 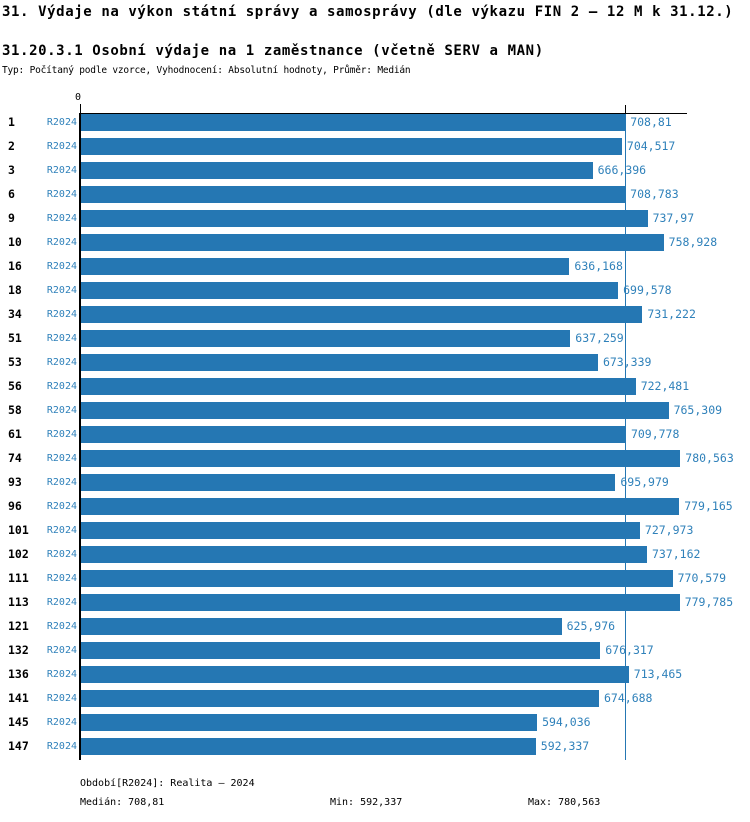 I want to click on bar-value-label: 709,778, so click(x=655, y=434).